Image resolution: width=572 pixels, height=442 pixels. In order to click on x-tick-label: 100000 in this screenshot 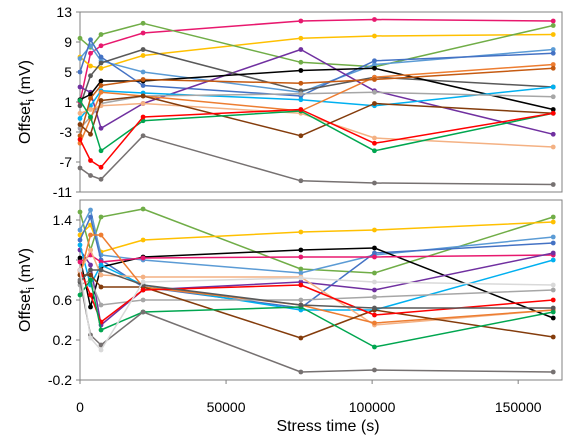, I will do `click(372, 407)`.